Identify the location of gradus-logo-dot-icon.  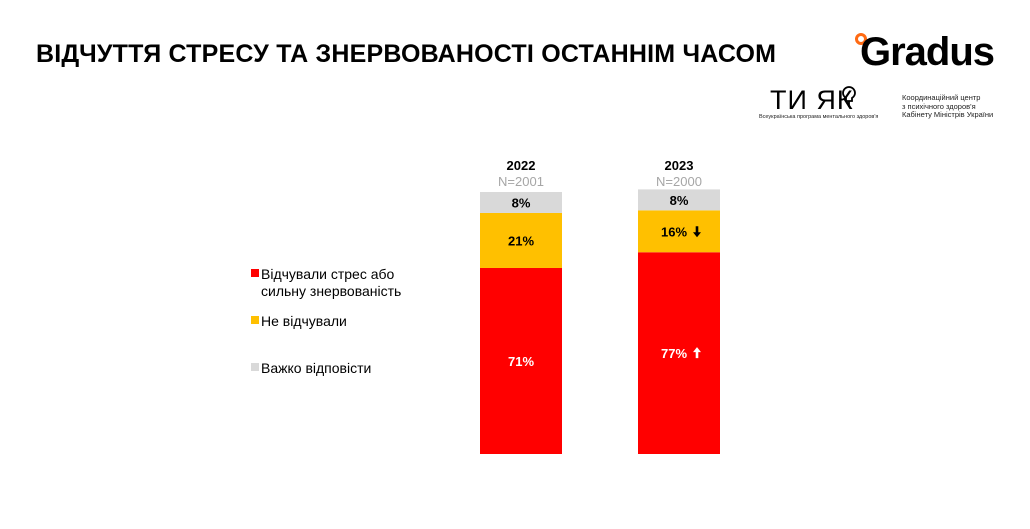
(861, 39).